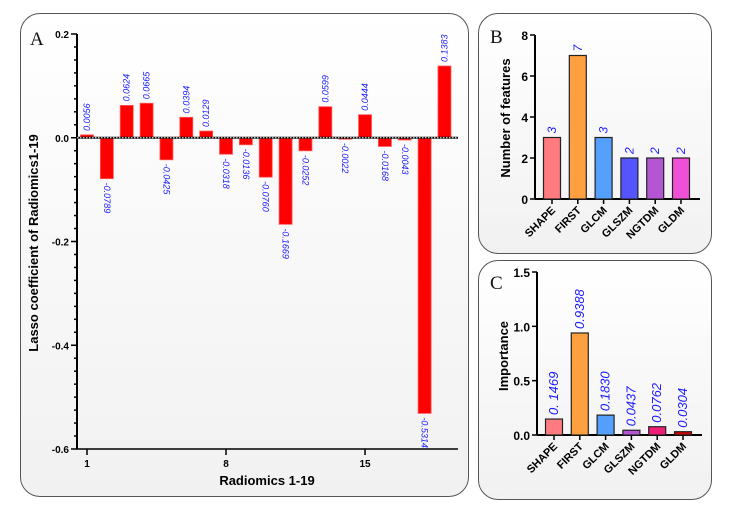 This screenshot has height=518, width=740. What do you see at coordinates (444, 48) in the screenshot?
I see `bar-value-label: 0.1383` at bounding box center [444, 48].